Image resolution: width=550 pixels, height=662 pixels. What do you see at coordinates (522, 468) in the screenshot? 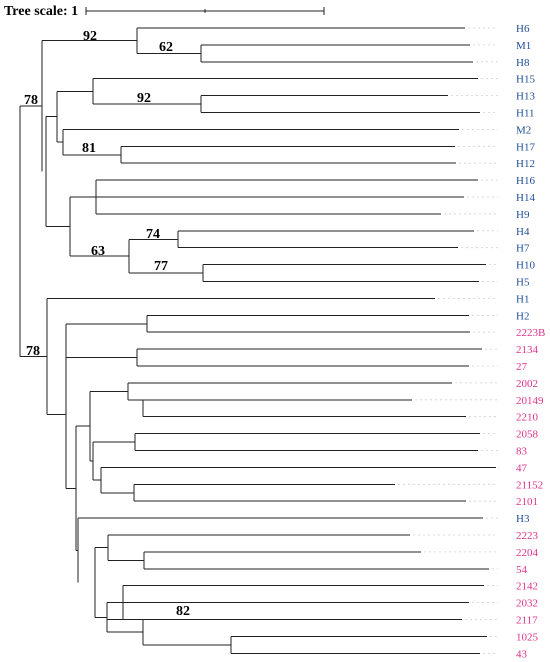
I see `leaf-label: 47` at bounding box center [522, 468].